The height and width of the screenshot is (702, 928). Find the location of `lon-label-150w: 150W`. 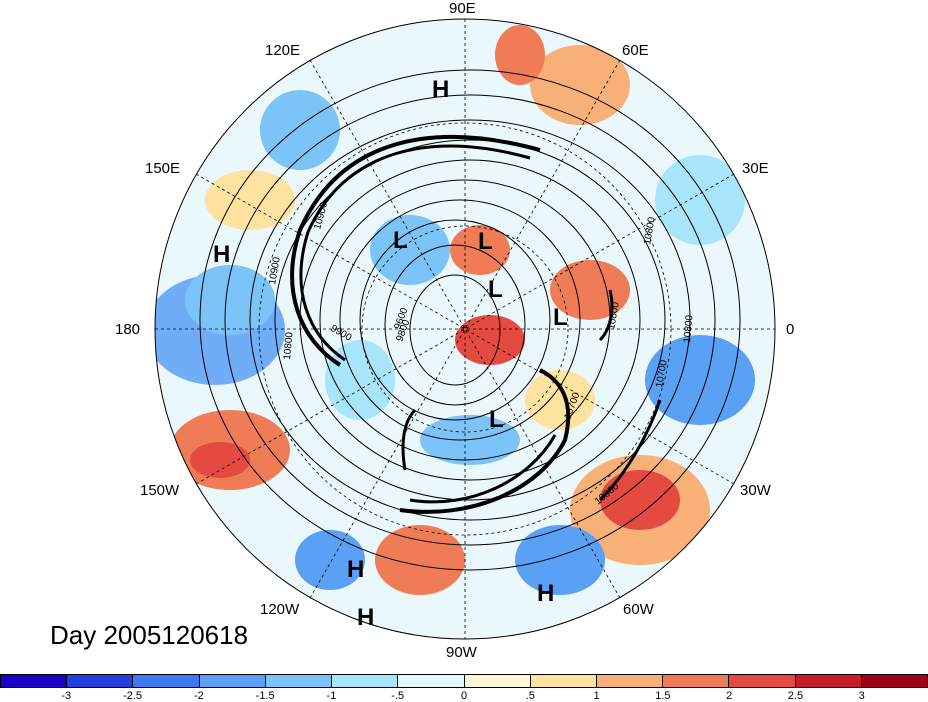

lon-label-150w: 150W is located at coordinates (160, 490).